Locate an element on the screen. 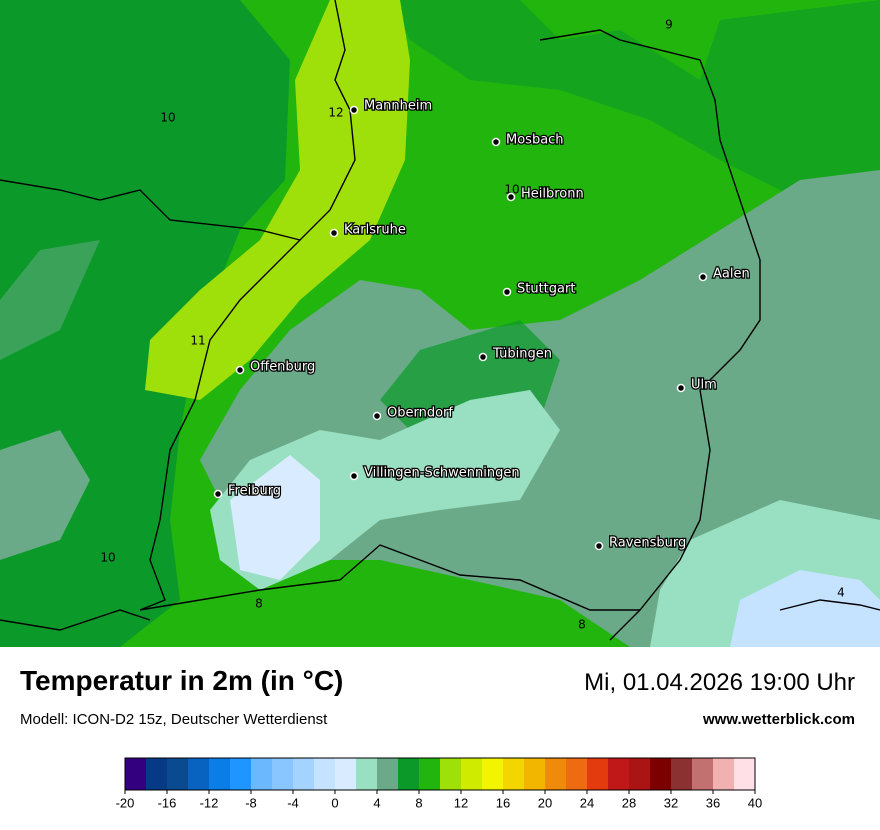  tick-label: -8 is located at coordinates (251, 802).